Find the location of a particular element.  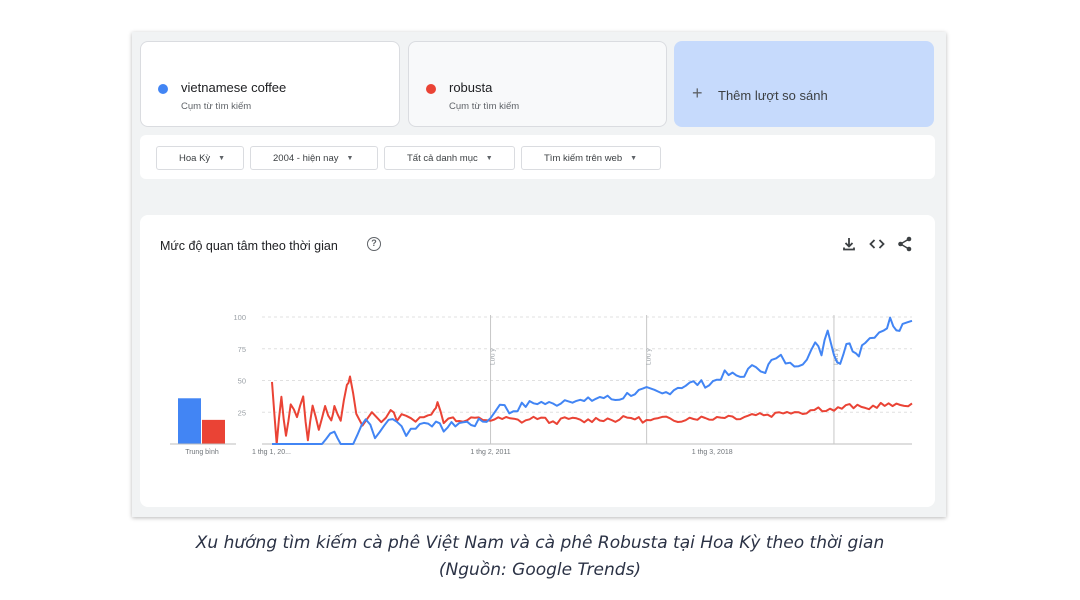

average-label: Trung bình is located at coordinates (202, 452).